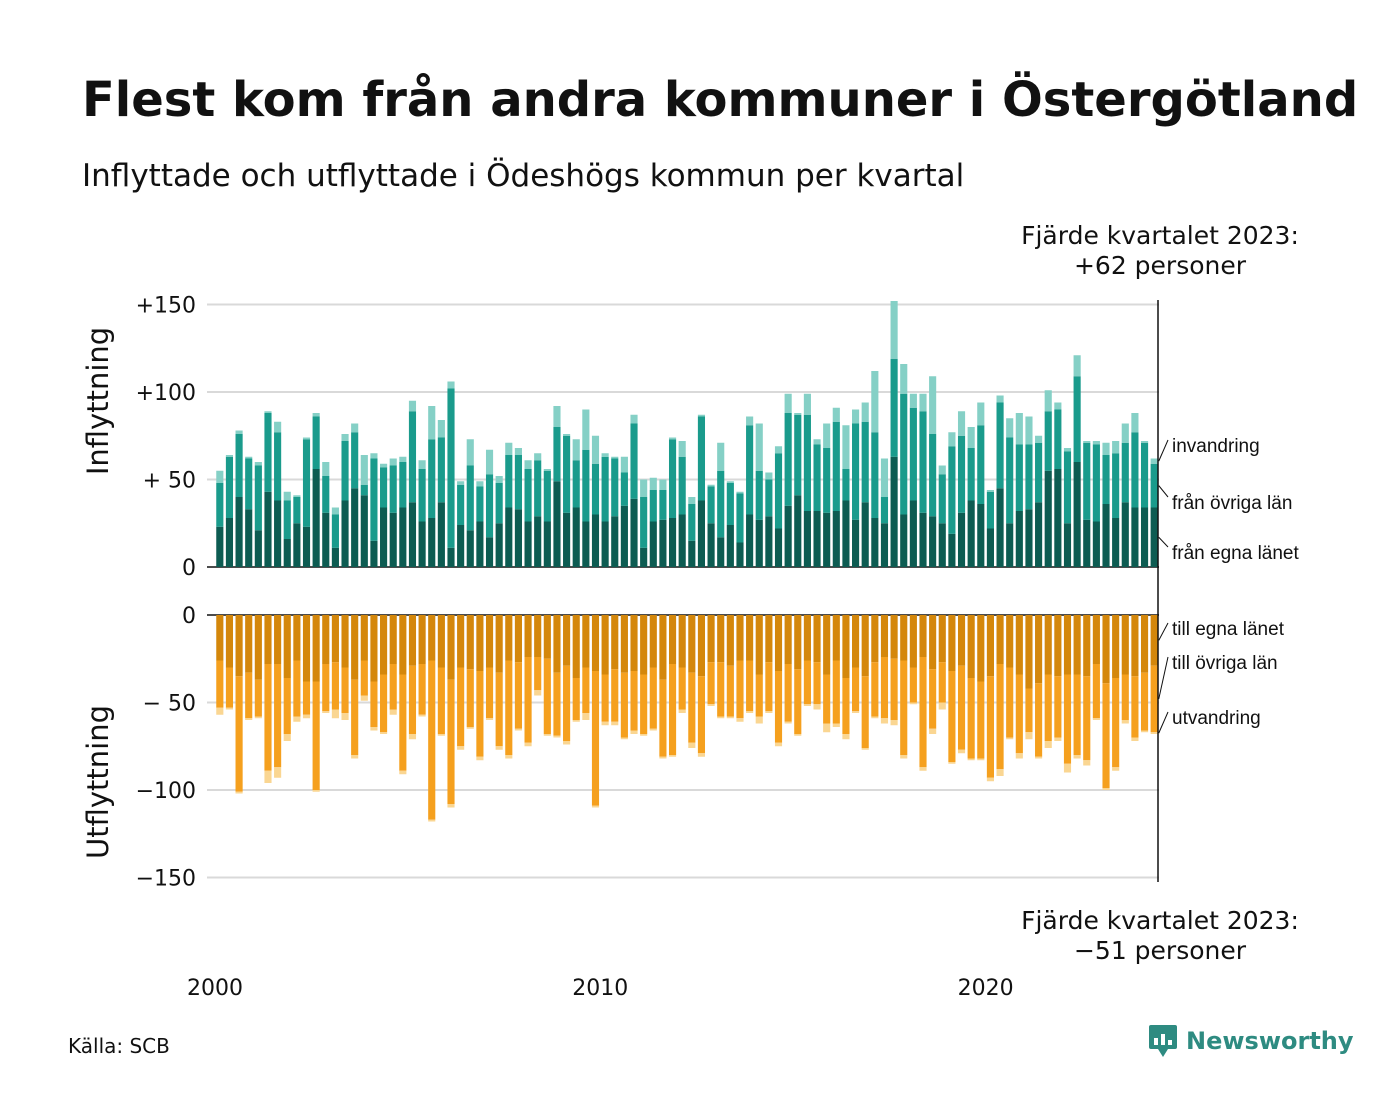  What do you see at coordinates (189, 568) in the screenshot?
I see `top-y-tick-label: 0` at bounding box center [189, 568].